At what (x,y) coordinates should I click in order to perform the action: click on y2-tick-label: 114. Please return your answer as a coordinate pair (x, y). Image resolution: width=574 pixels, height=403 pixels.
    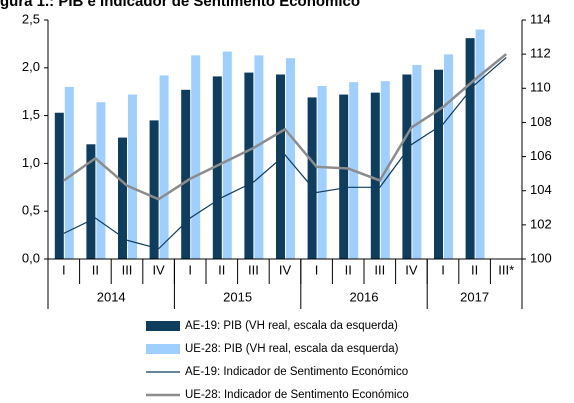
    Looking at the image, I should click on (540, 18).